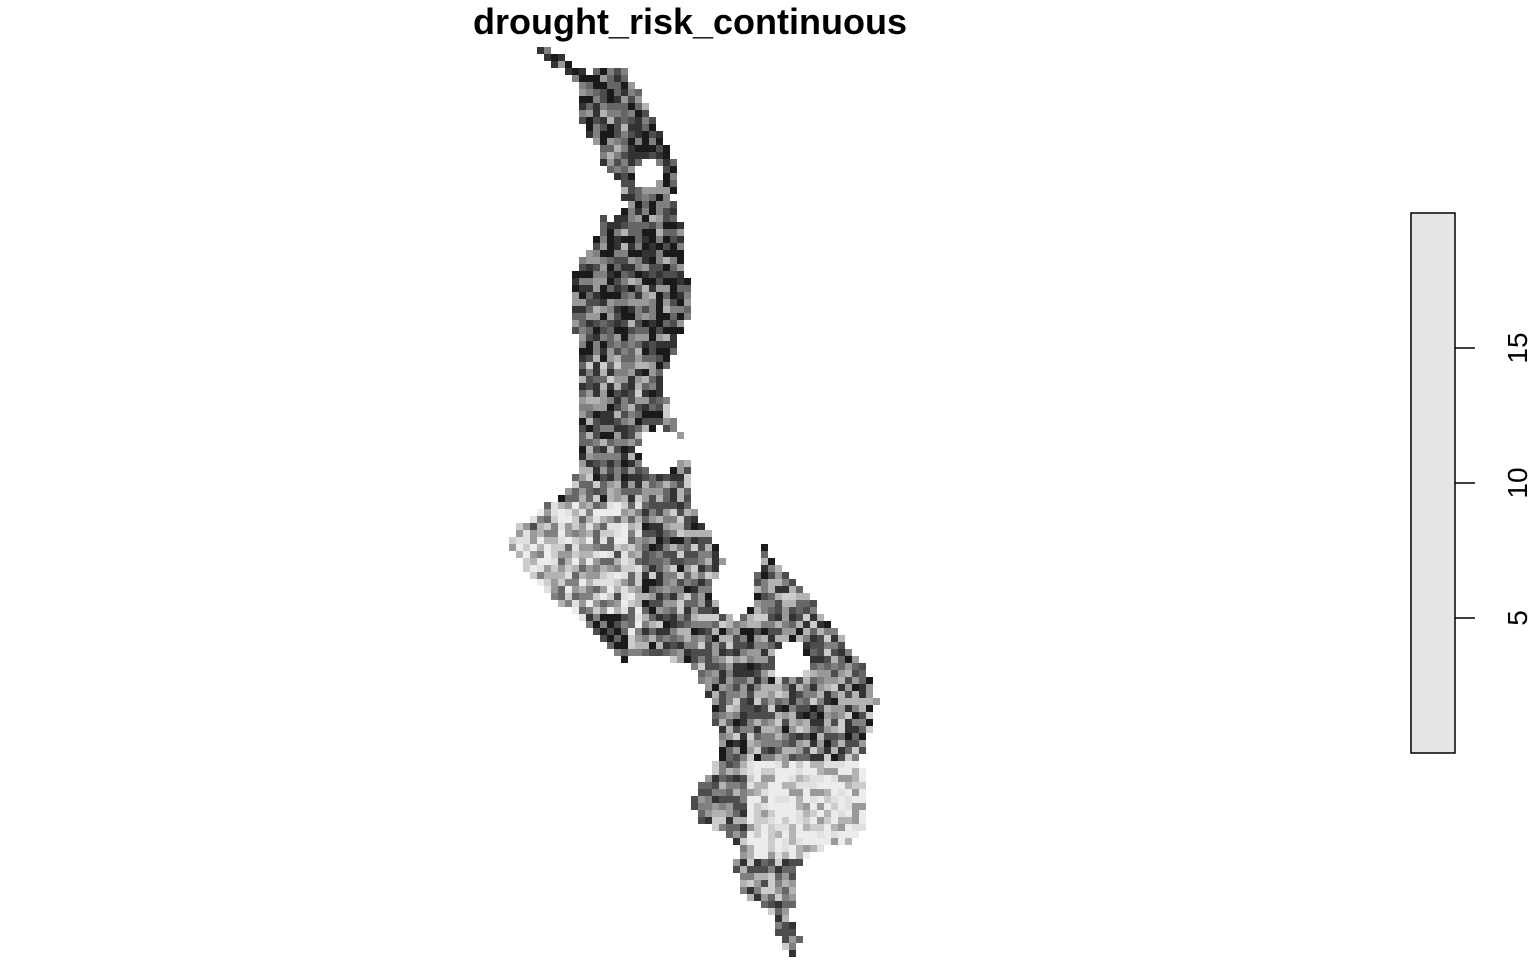  I want to click on legend-ticks: 5 10 15, so click(1494, 479).